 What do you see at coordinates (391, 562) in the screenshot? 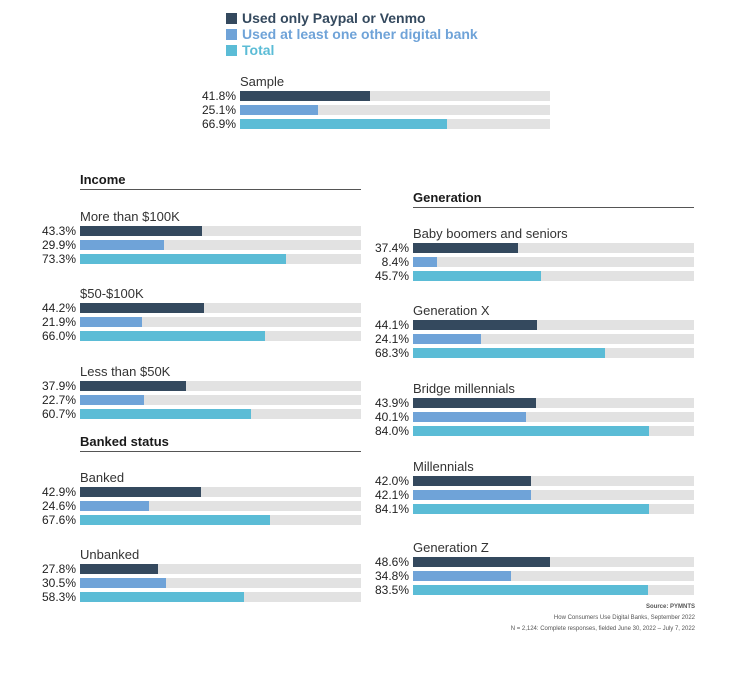
I see `data-label: 48.6%` at bounding box center [391, 562].